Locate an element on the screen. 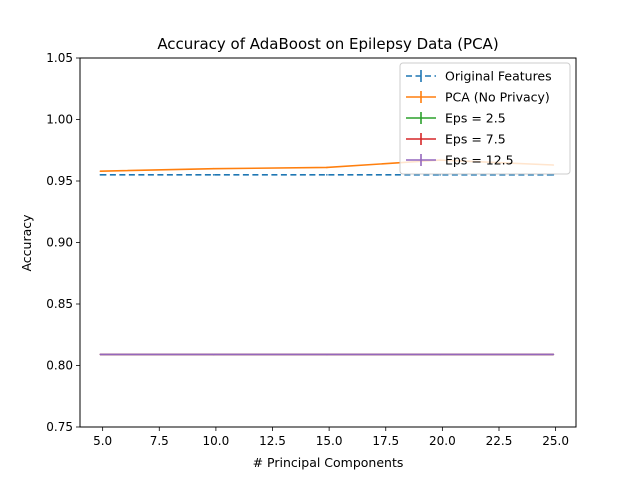 The width and height of the screenshot is (640, 480). y-tick-label-0: 0.75 is located at coordinates (59, 427).